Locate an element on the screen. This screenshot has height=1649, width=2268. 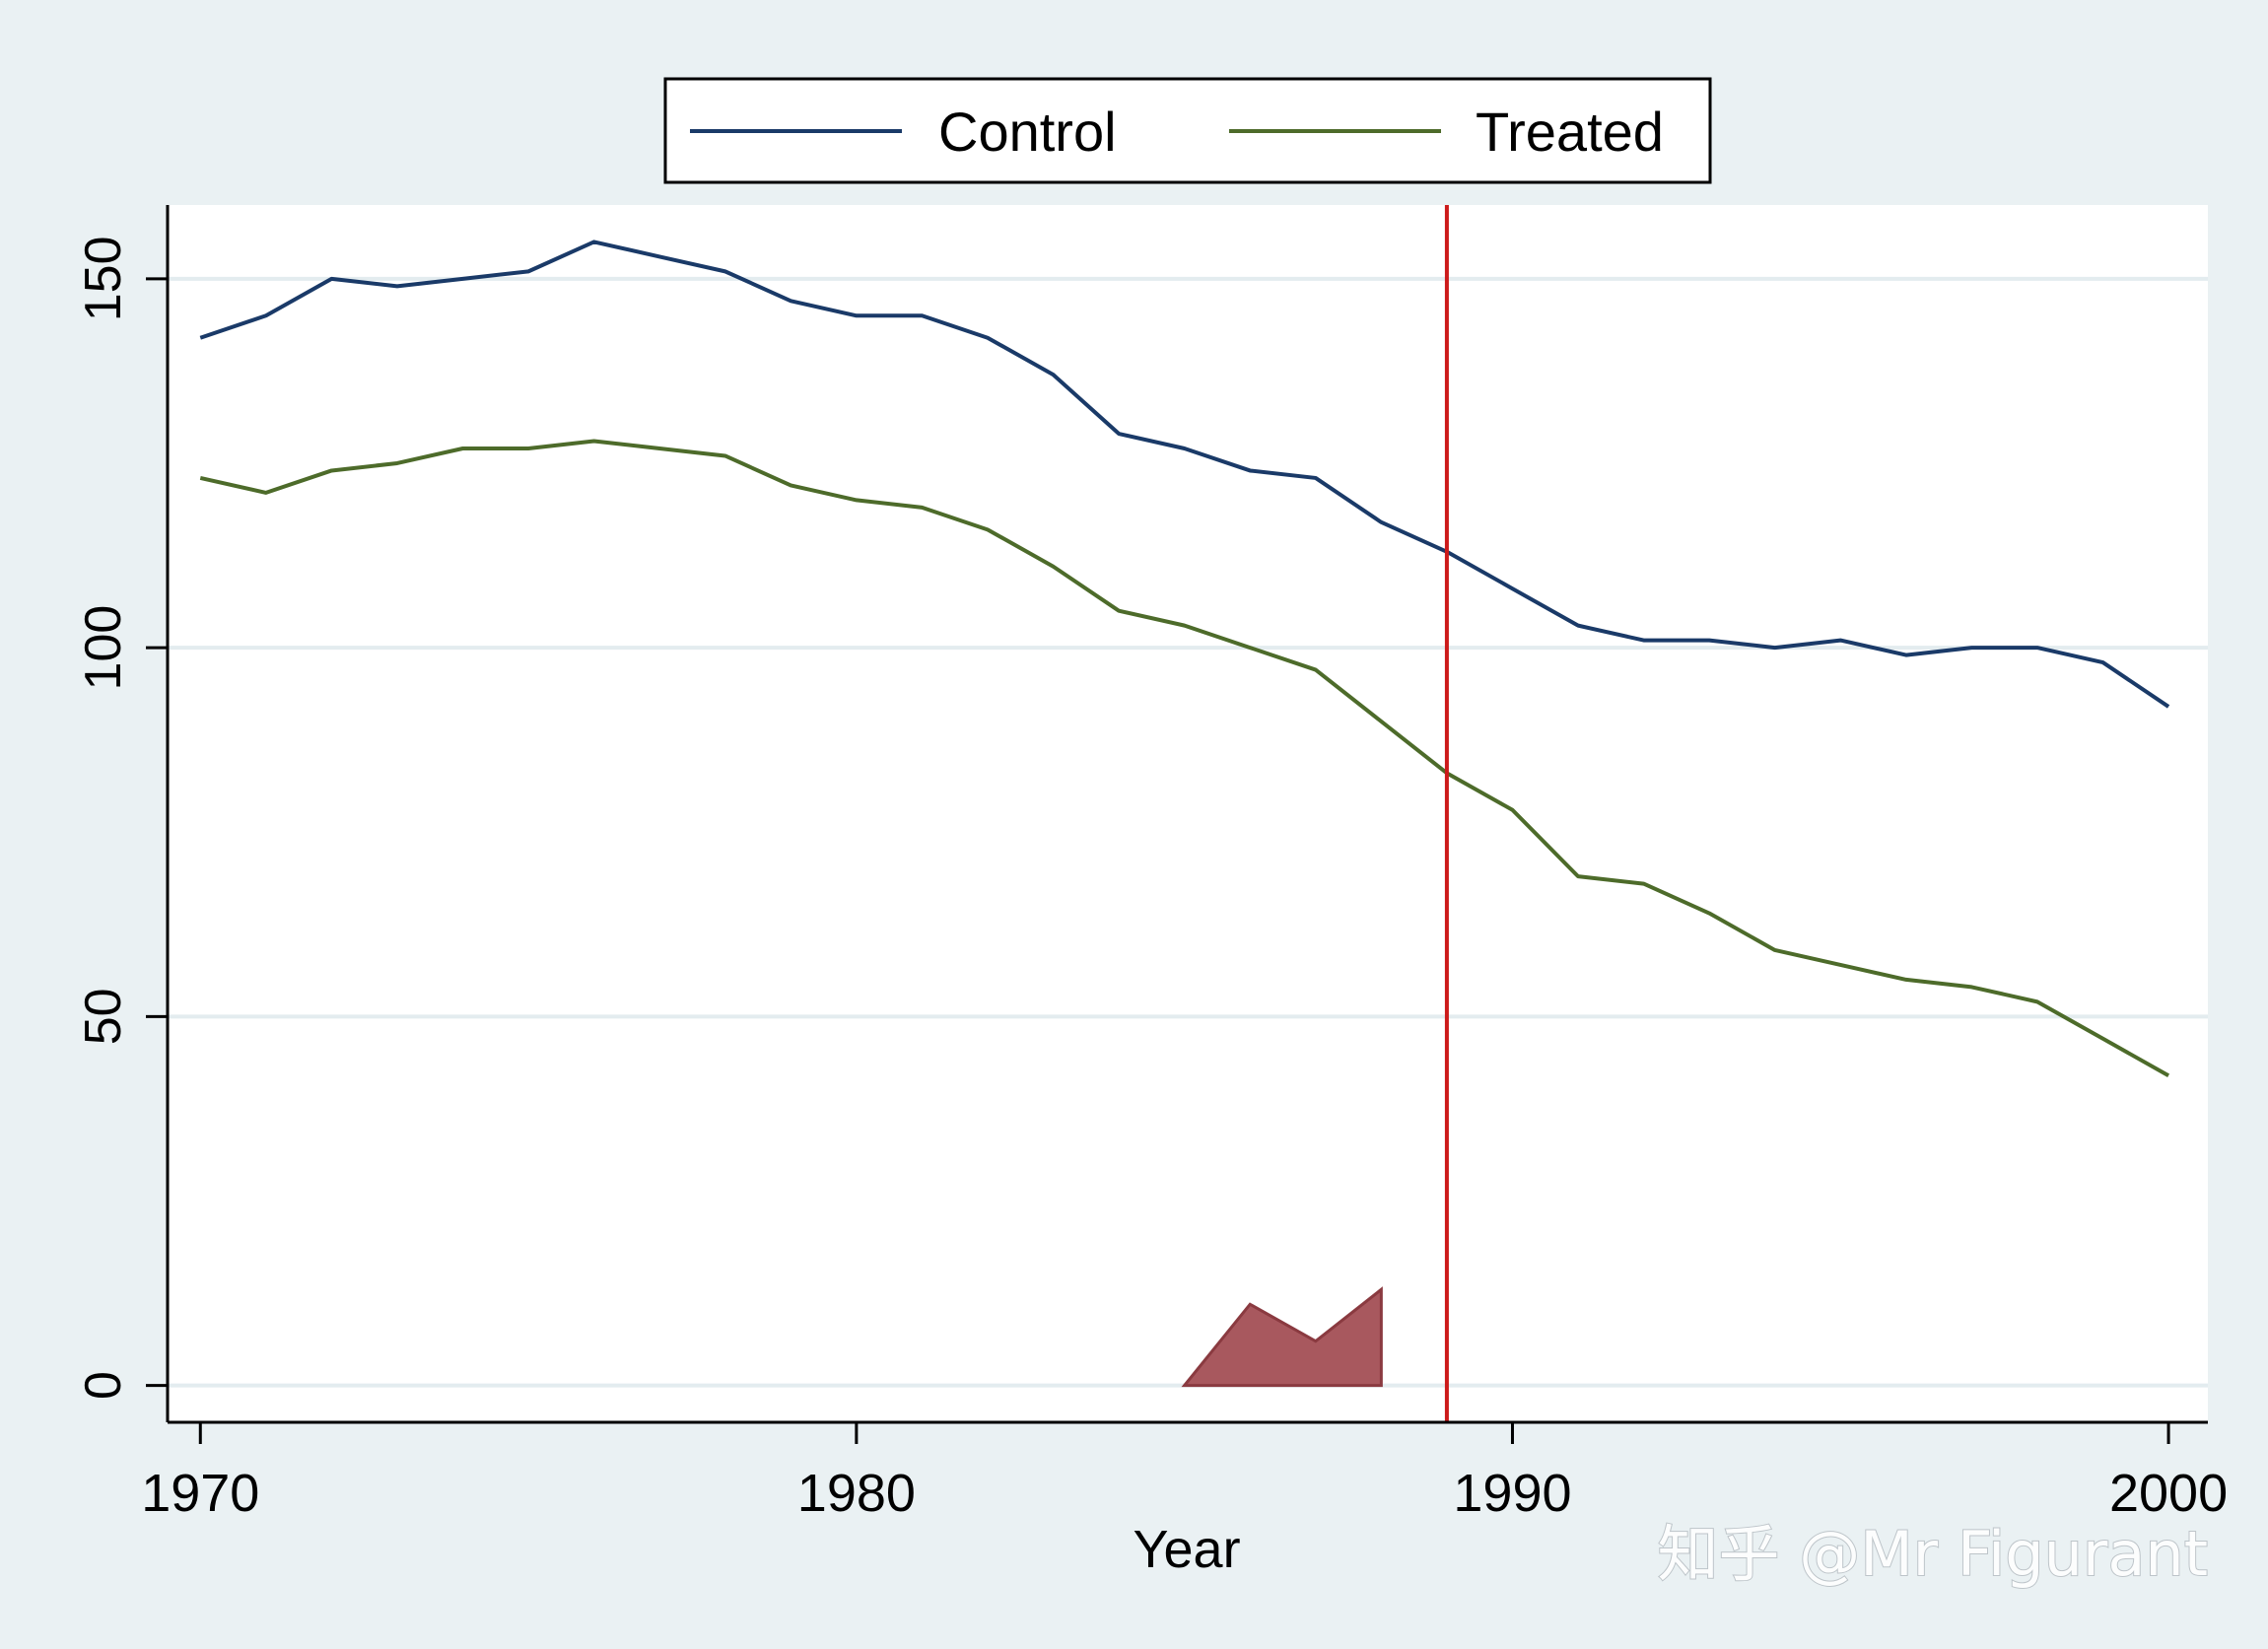
legend-label-control: Control is located at coordinates (1027, 132).